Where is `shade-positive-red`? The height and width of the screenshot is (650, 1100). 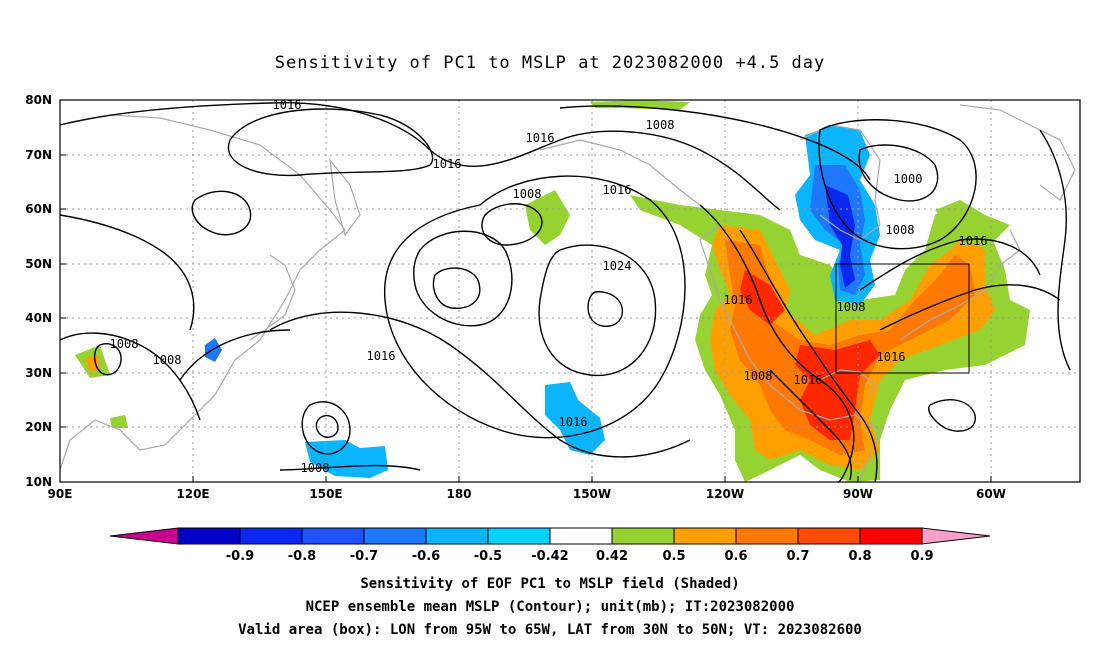 shade-positive-red is located at coordinates (810, 355).